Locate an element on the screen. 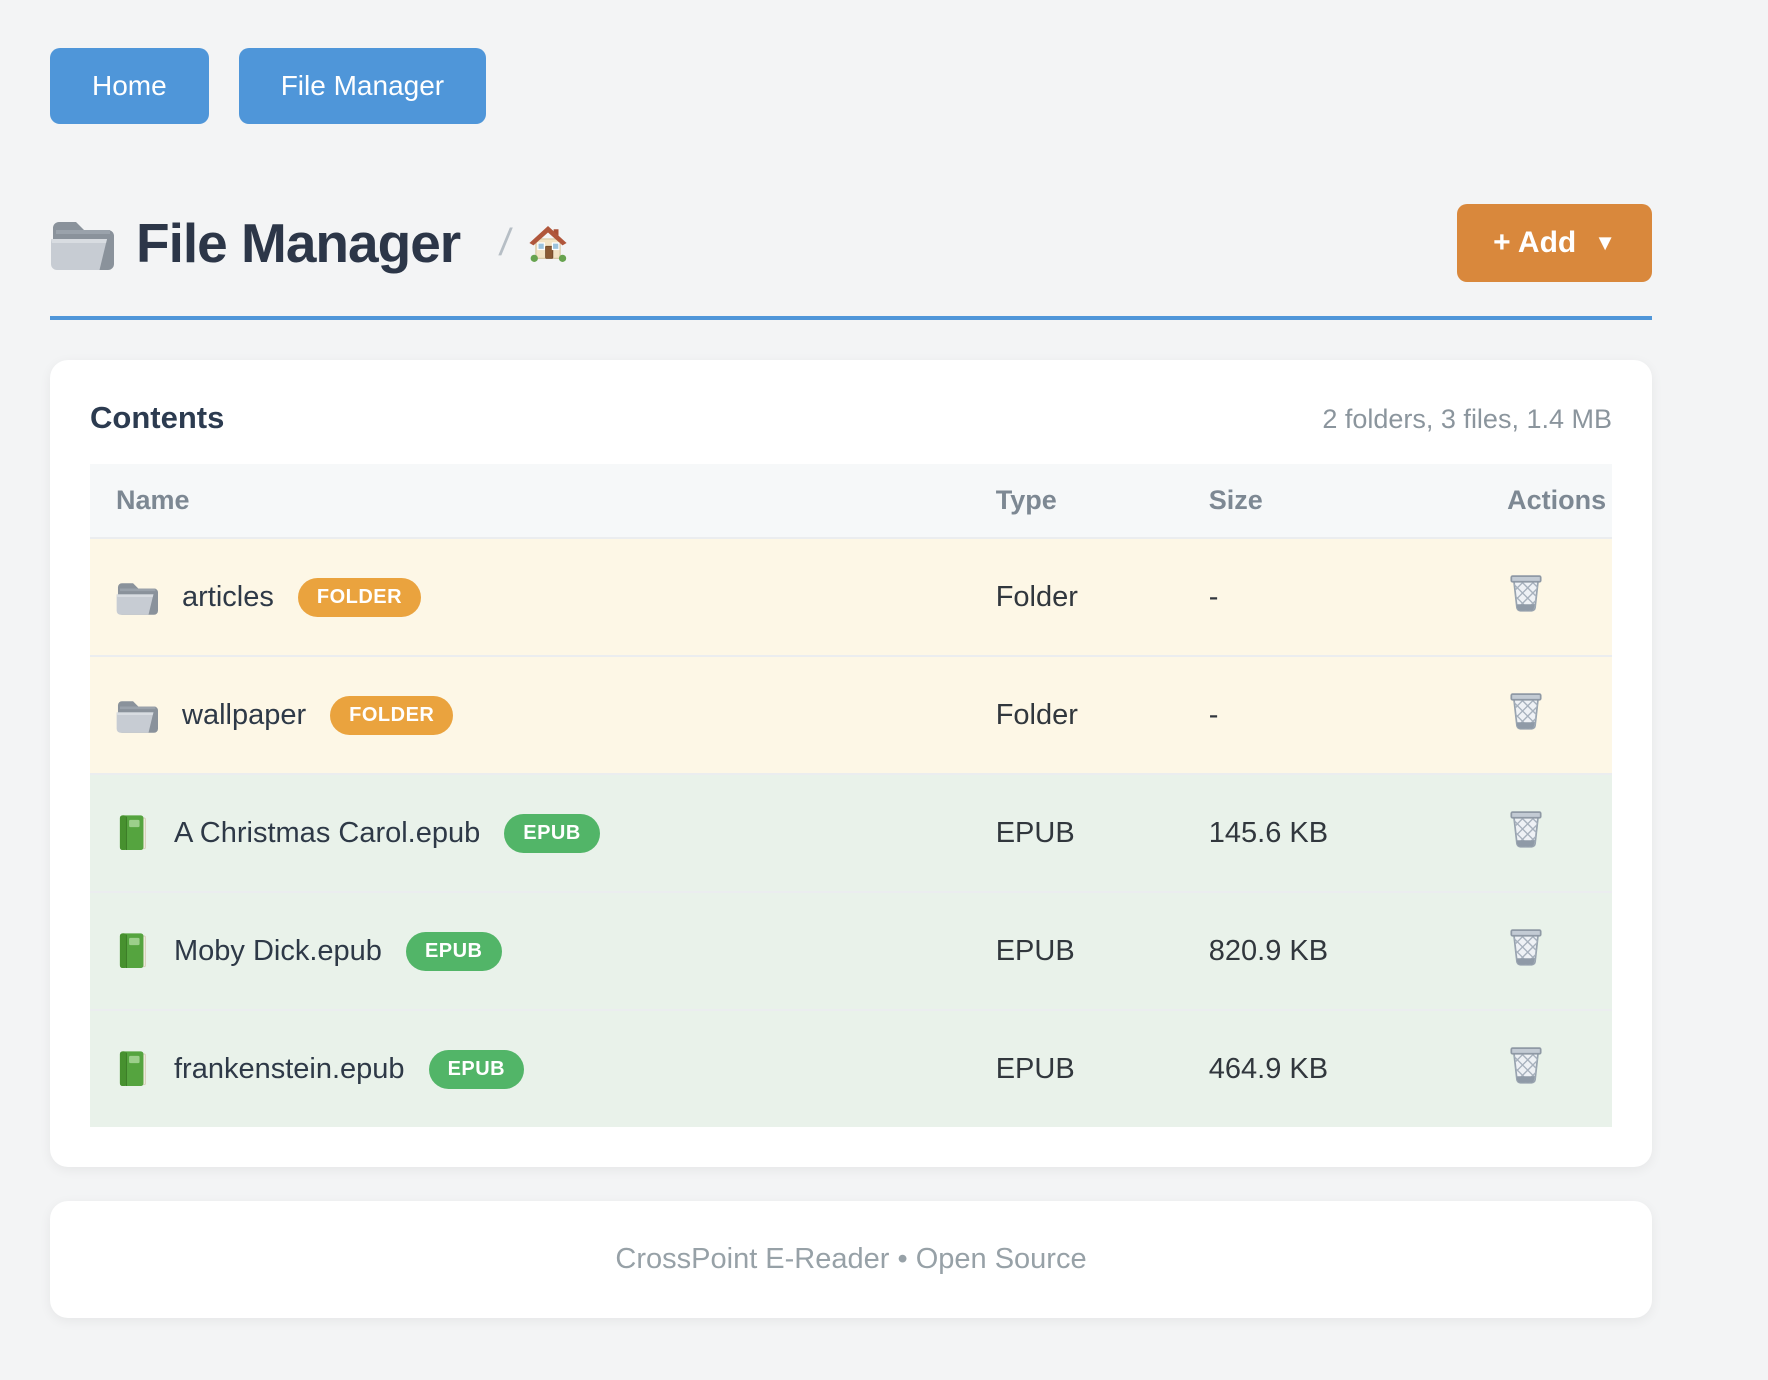 The height and width of the screenshot is (1380, 1768). footer: CrossPoint E-Reader • Open Source is located at coordinates (851, 1259).